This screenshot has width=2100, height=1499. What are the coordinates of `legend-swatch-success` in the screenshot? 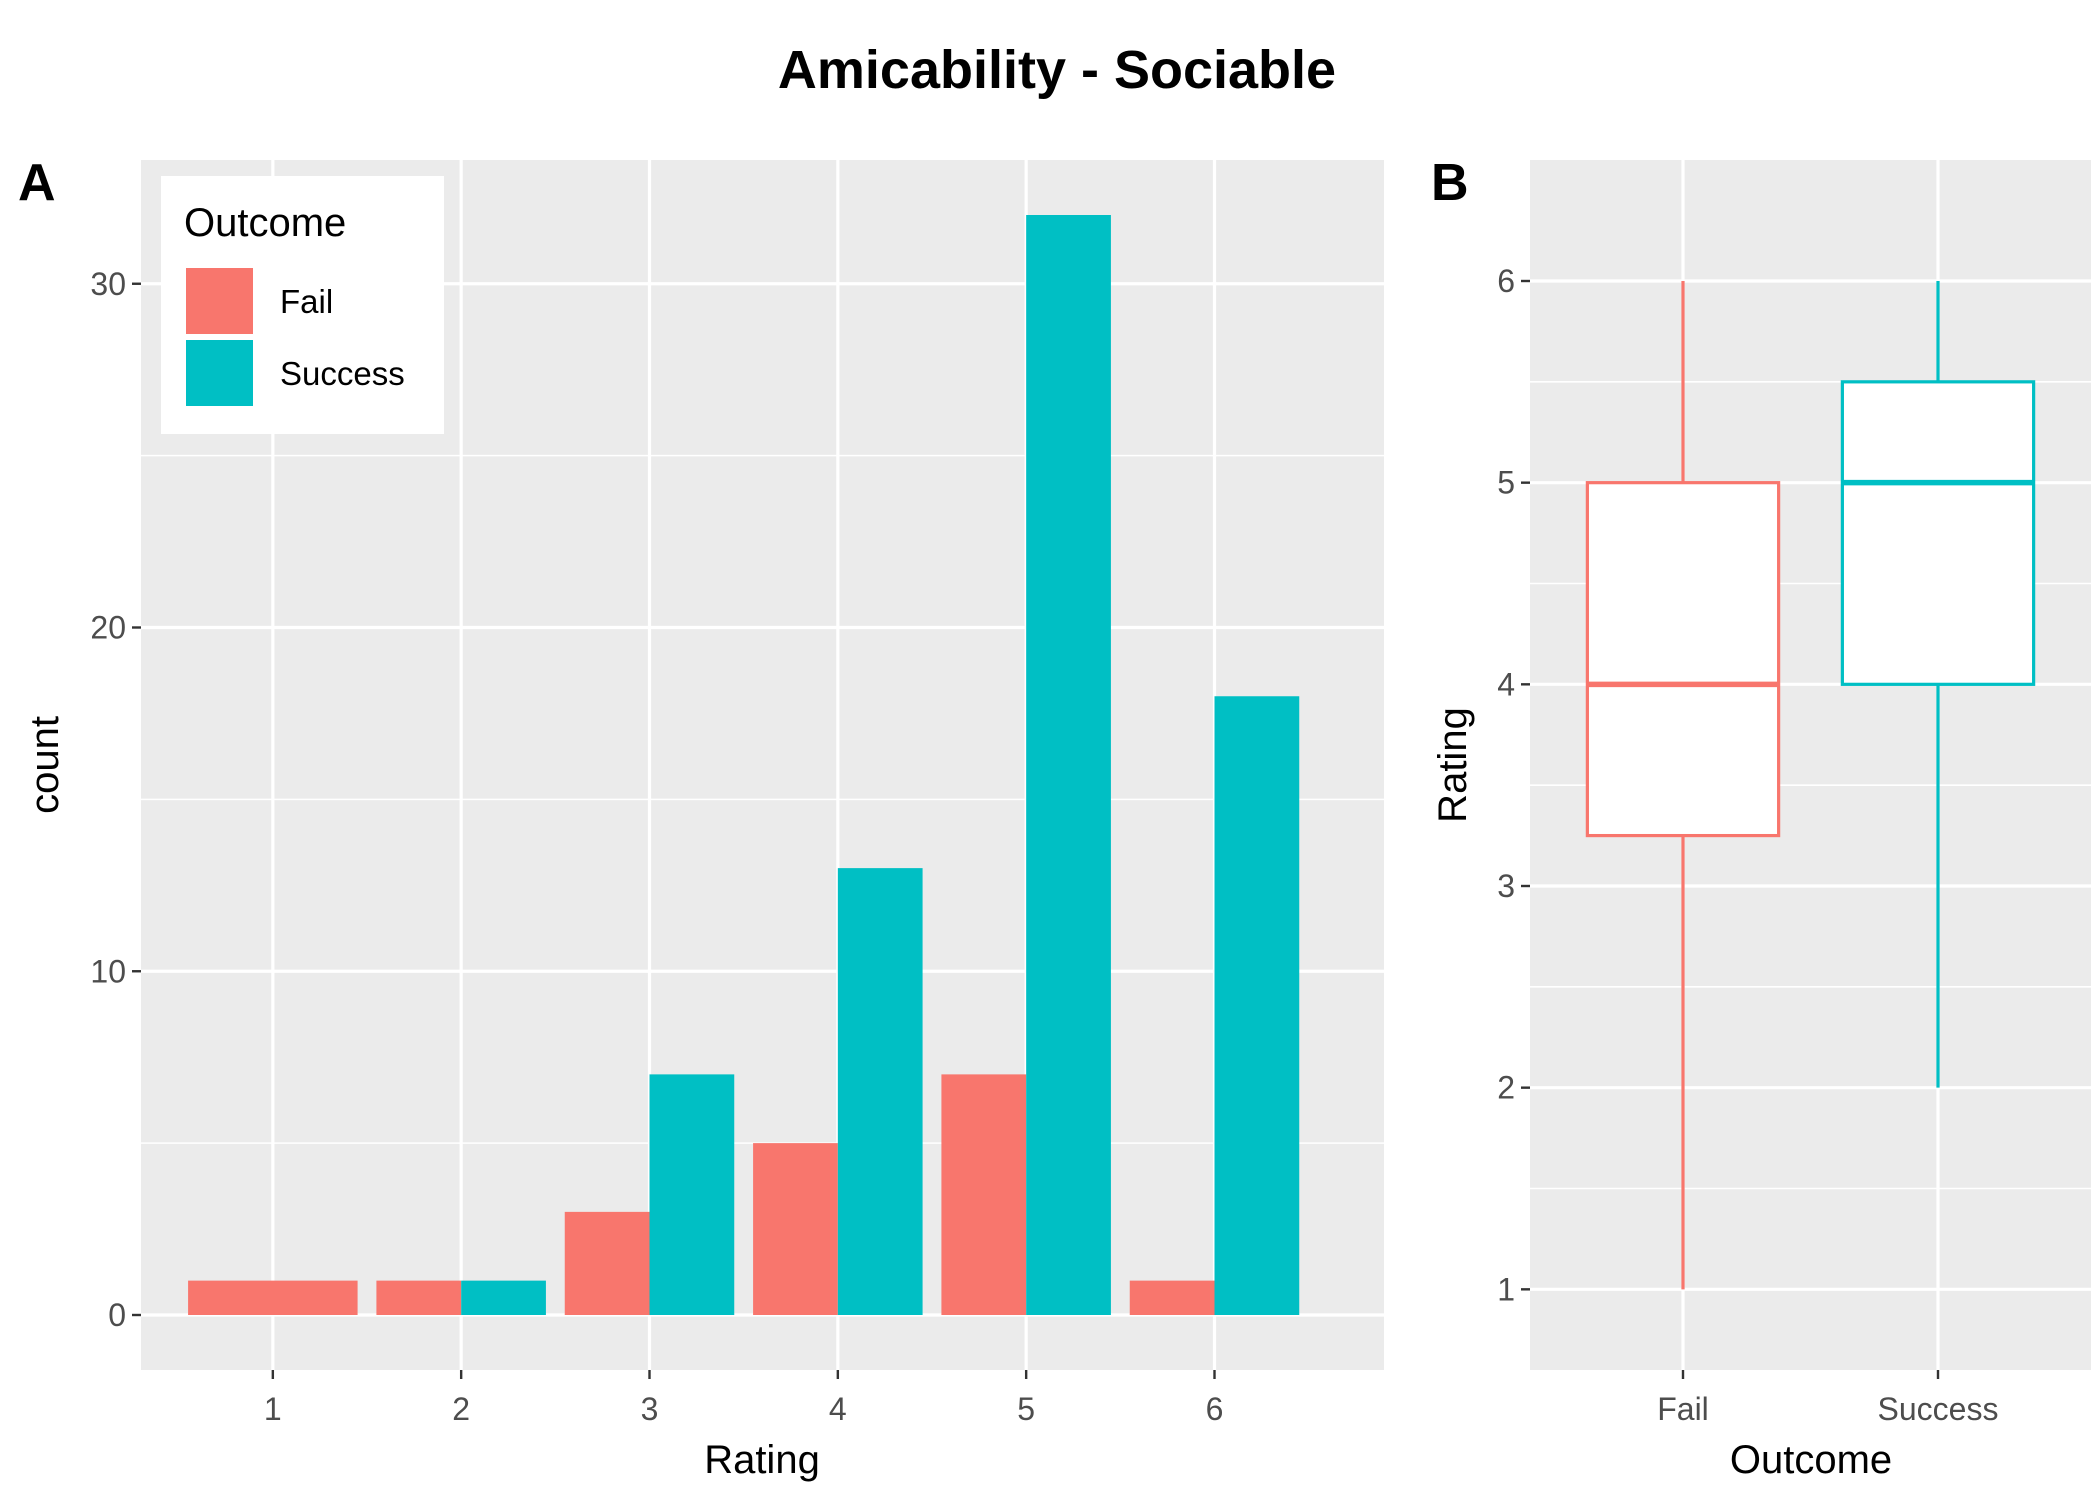 It's located at (219, 373).